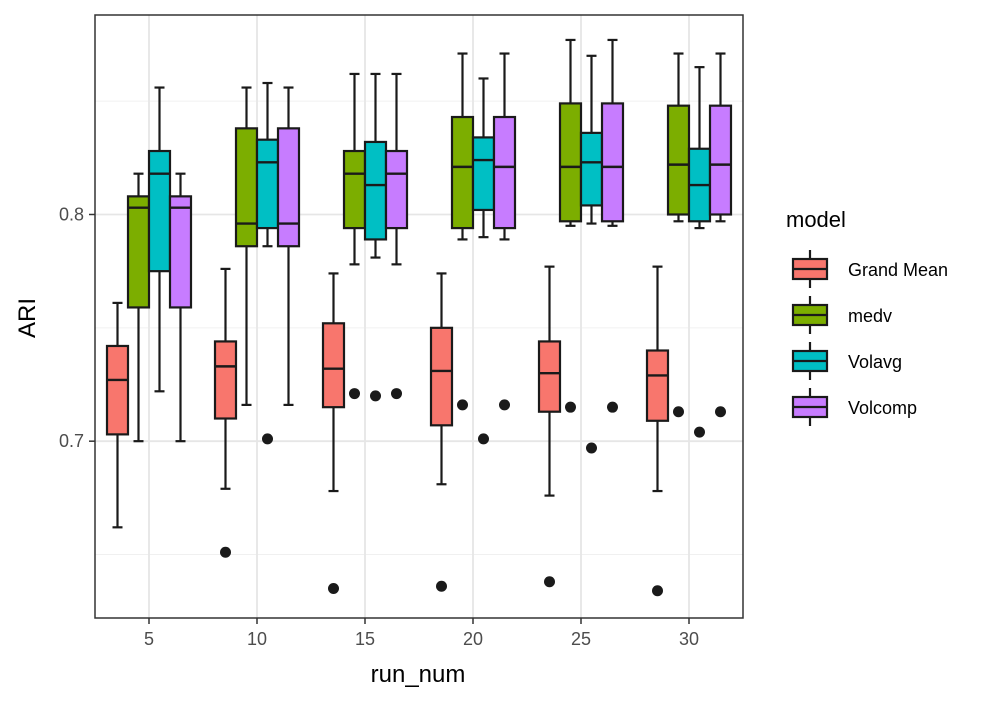 The height and width of the screenshot is (702, 1008). I want to click on legend-label: Grand Mean, so click(898, 270).